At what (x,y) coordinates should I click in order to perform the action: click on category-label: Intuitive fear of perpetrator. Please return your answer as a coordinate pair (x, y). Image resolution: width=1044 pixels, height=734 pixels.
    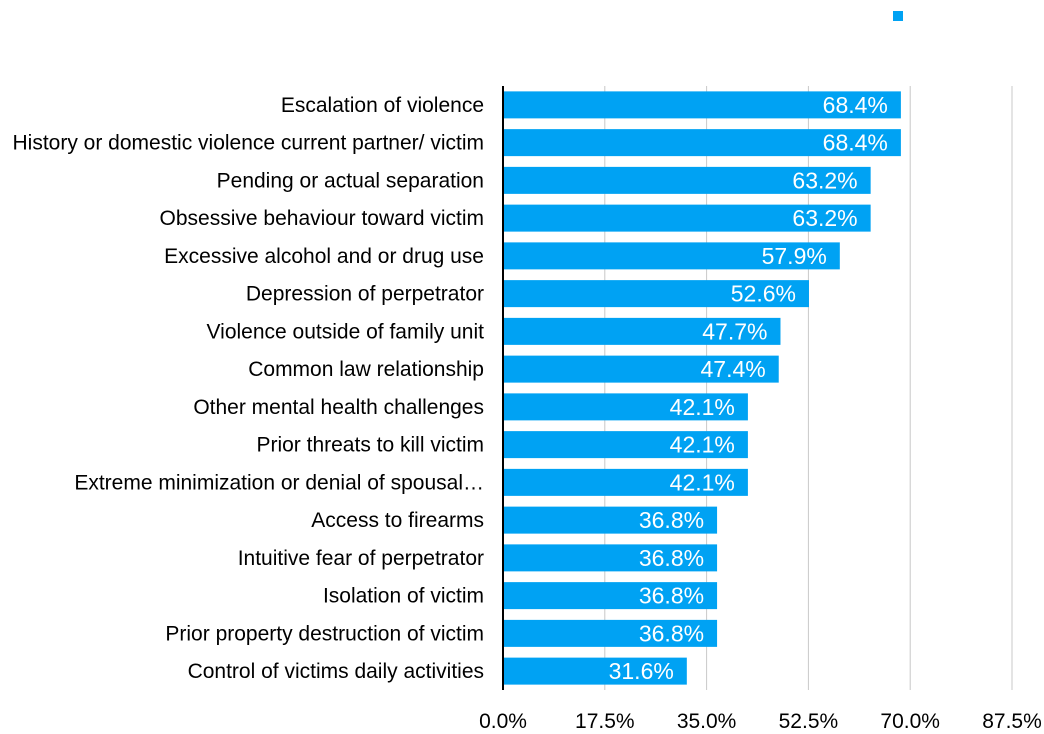
    Looking at the image, I should click on (361, 558).